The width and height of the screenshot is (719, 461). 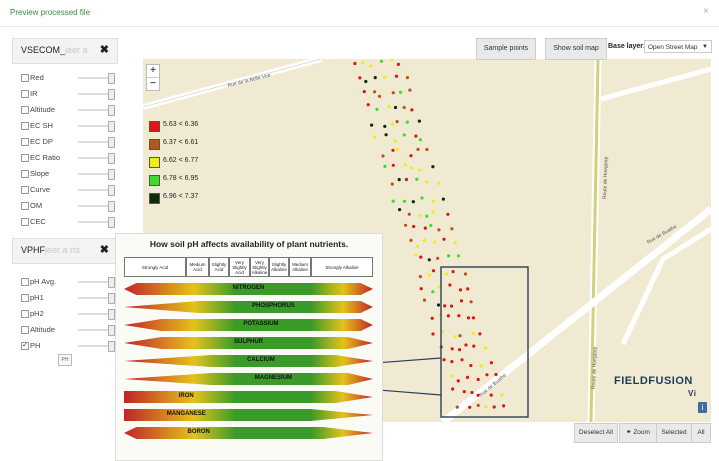 I want to click on layer-row: CEC, so click(x=65, y=222).